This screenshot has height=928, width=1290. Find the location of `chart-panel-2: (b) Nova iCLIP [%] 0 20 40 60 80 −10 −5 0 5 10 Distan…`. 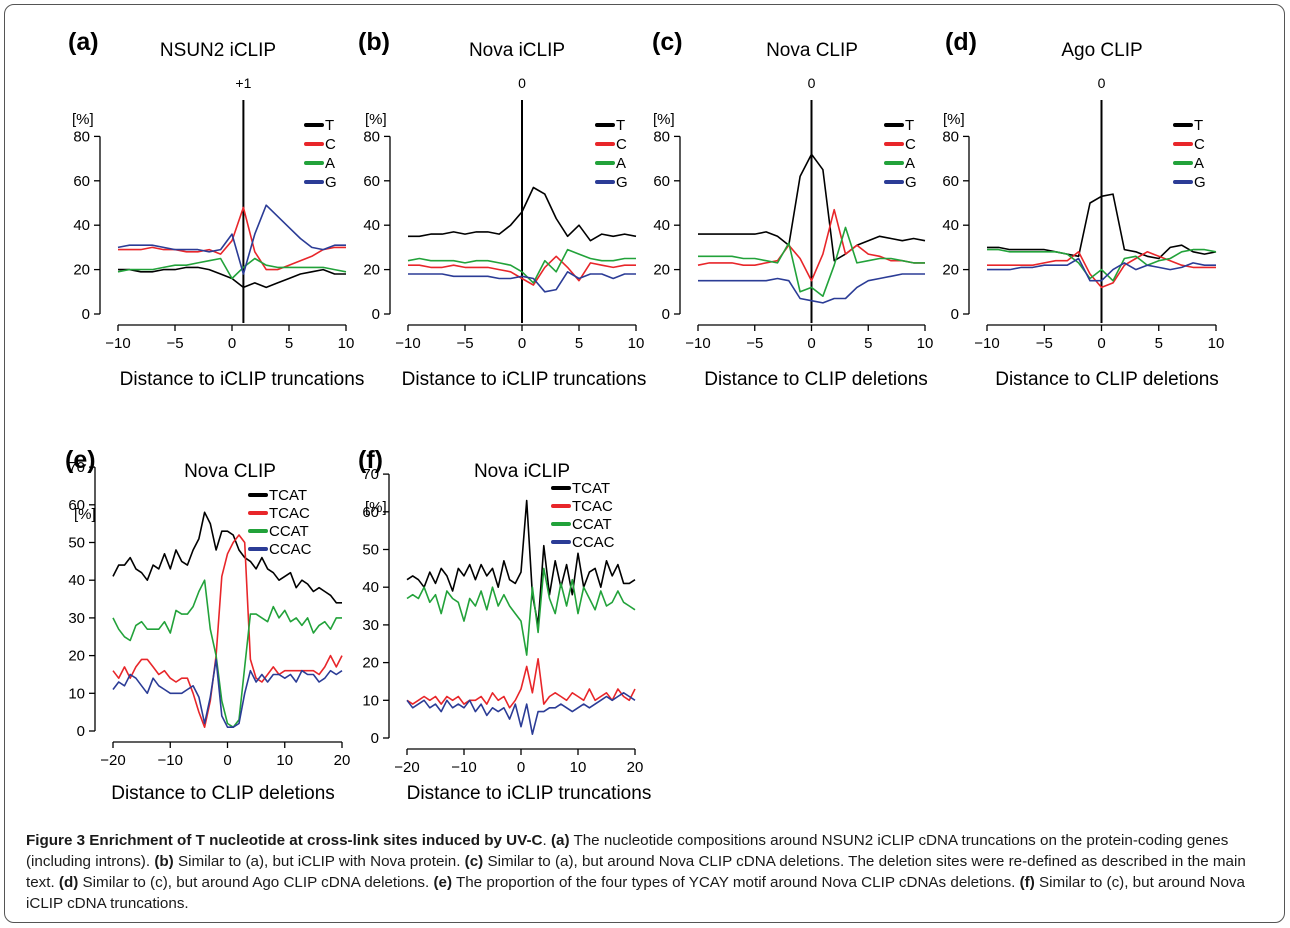

chart-panel-2: (b) Nova iCLIP [%] 0 20 40 60 80 −10 −5 0 5 10 Distan… is located at coordinates (502, 209).